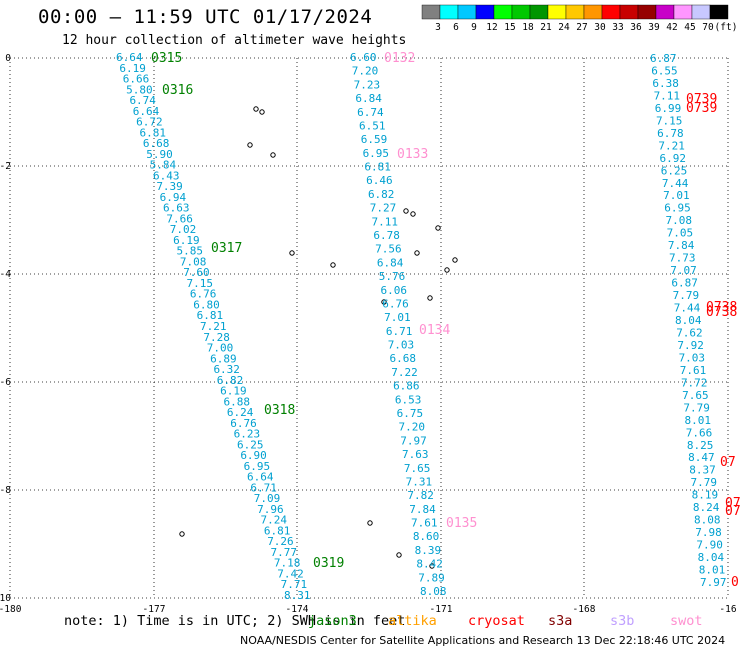 This screenshot has height=650, width=740. I want to click on wave-height-label: 6.95, so click(677, 208).